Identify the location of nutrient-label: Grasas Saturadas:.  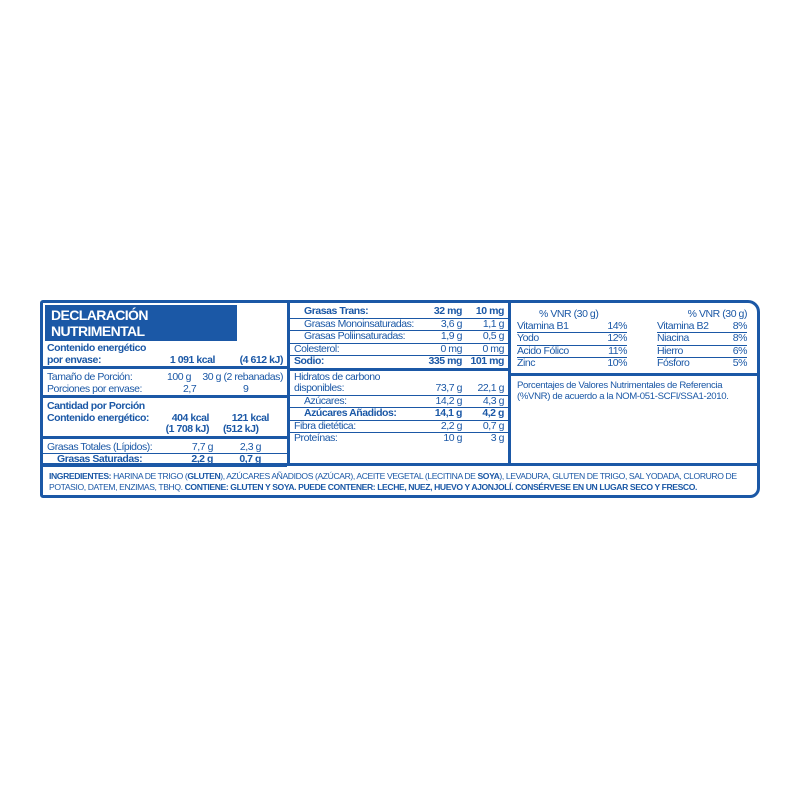
(100, 459).